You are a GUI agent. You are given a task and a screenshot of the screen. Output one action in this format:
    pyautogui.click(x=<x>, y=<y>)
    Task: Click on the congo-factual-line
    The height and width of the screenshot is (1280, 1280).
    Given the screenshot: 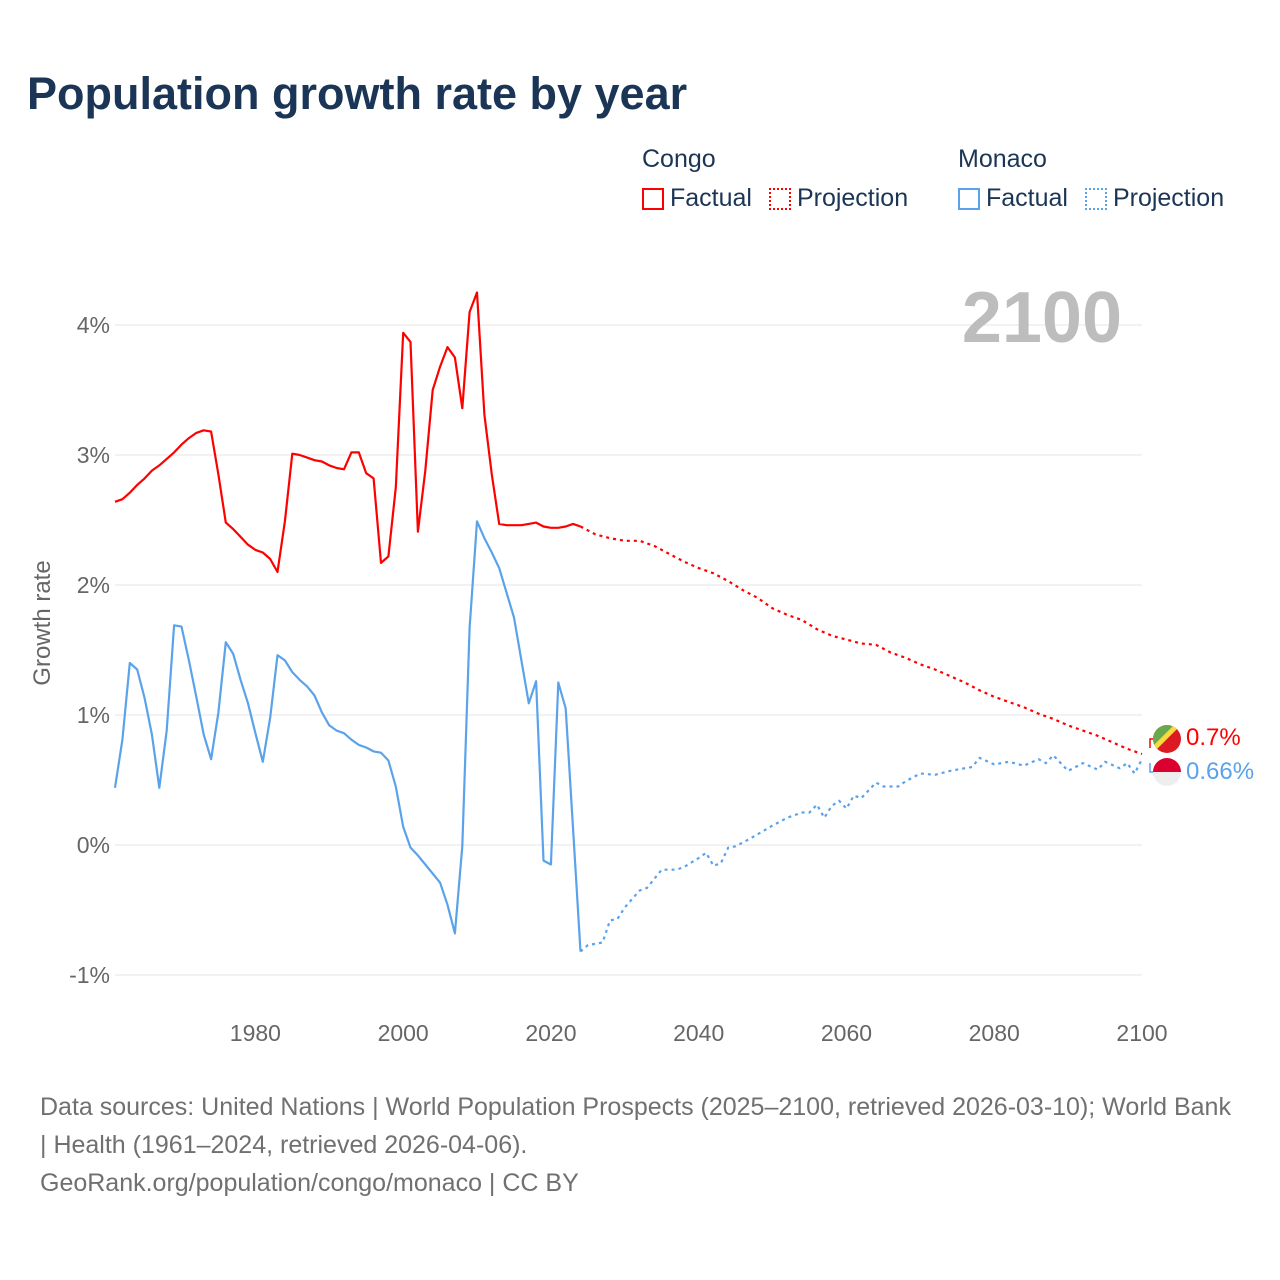 What is the action you would take?
    pyautogui.click(x=347, y=432)
    